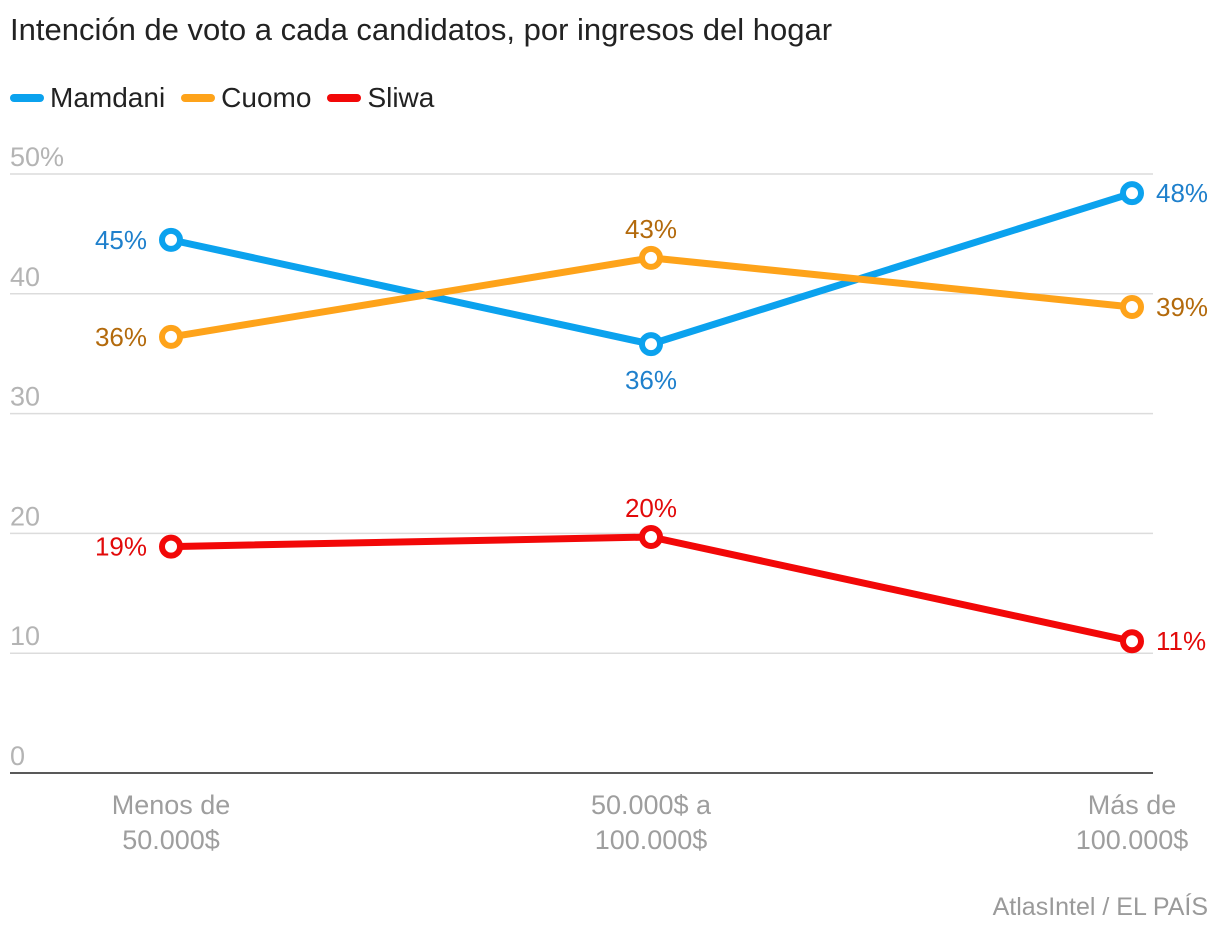 This screenshot has height=938, width=1220. What do you see at coordinates (1132, 840) in the screenshot?
I see `x-tick-label-2-line-1: 100.000$` at bounding box center [1132, 840].